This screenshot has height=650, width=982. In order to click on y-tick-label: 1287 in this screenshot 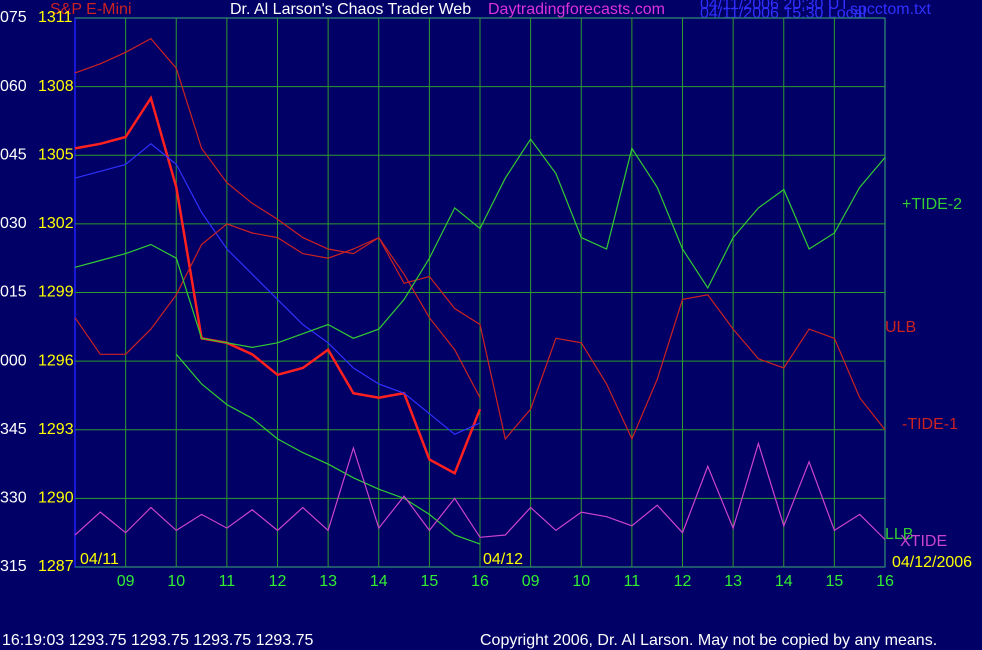, I will do `click(56, 566)`.